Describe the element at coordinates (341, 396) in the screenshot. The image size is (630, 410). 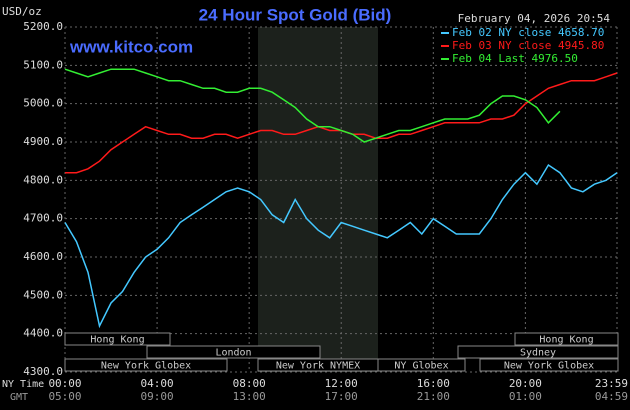
I see `gmt-tick-label: 17:00` at that location.